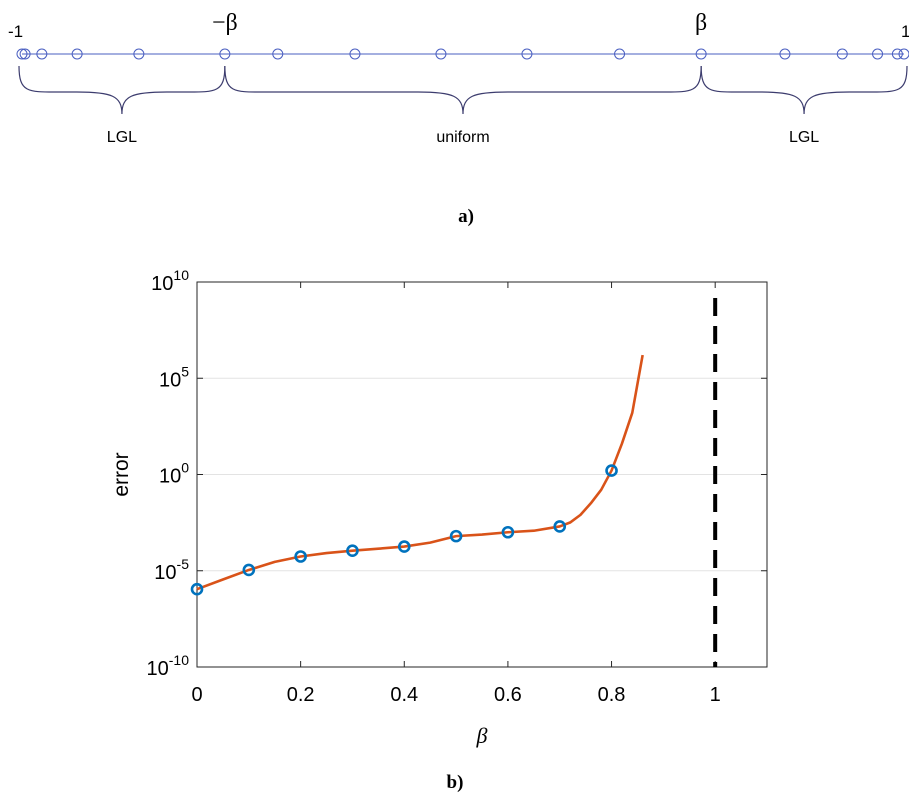  Describe the element at coordinates (404, 695) in the screenshot. I see `x-tick-label: 0.4` at that location.